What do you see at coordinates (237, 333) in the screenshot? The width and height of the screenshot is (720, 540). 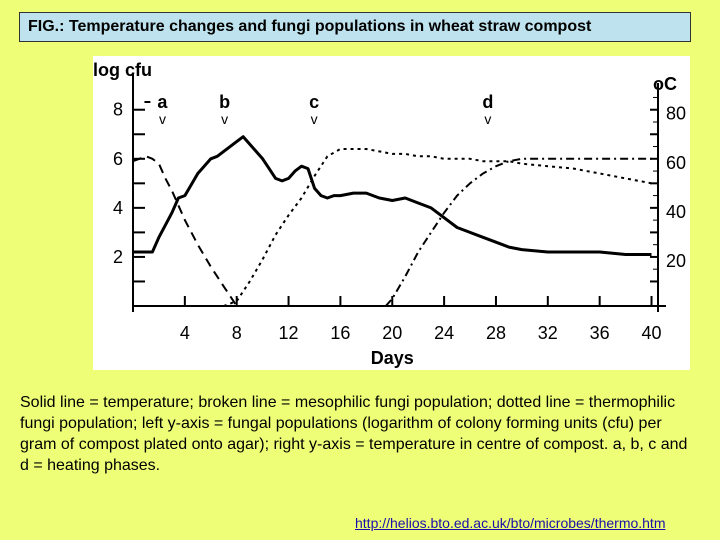 I see `x-tick-label: 8` at bounding box center [237, 333].